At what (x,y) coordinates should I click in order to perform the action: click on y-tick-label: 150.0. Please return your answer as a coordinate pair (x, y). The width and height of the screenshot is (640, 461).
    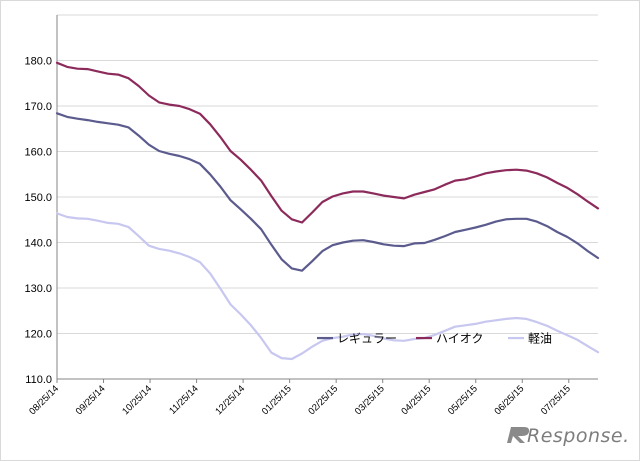
    Looking at the image, I should click on (38, 198).